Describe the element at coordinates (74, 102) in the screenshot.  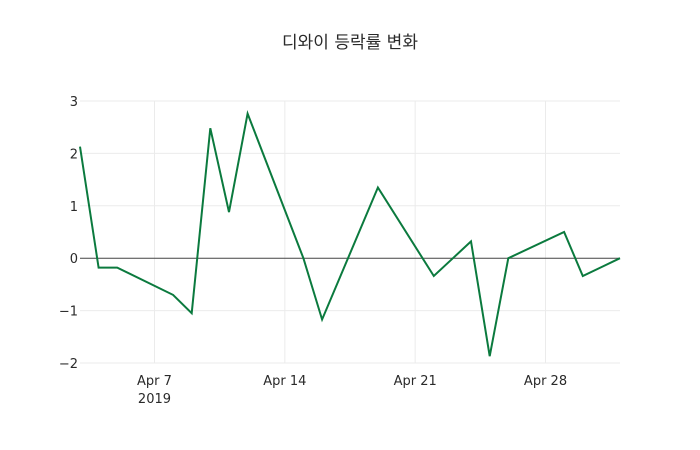
I see `y-tick-label: 3` at that location.